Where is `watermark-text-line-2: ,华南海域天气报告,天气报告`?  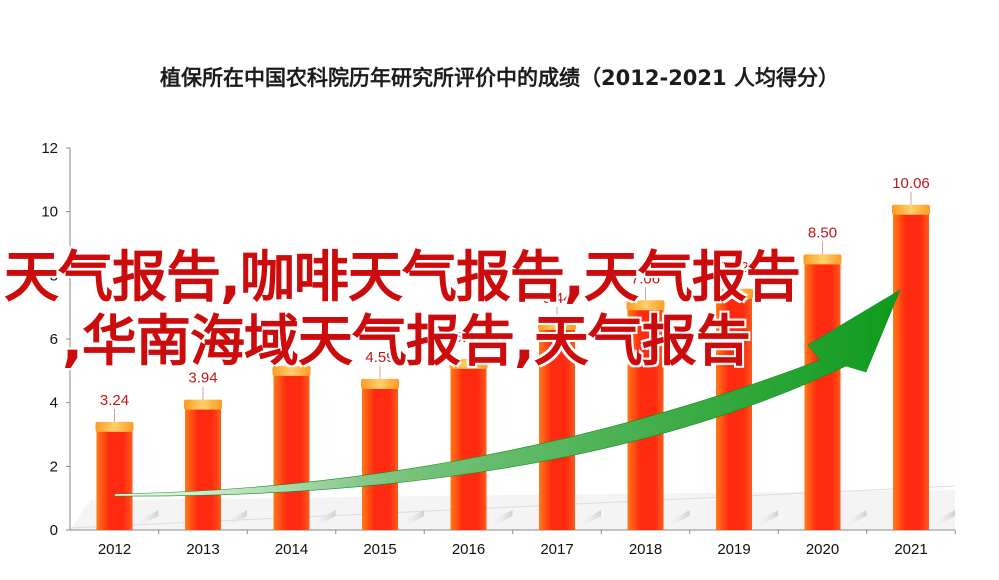
watermark-text-line-2: ,华南海域天气报告,天气报告 is located at coordinates (406, 341).